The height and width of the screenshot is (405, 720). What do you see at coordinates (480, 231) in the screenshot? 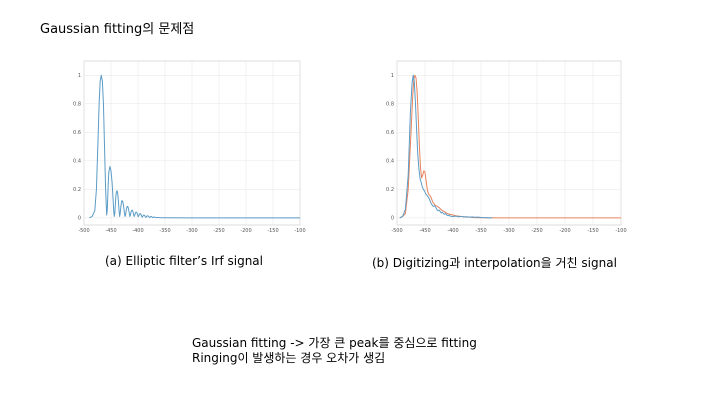
I see `chart-b-x-tick-label: -350` at bounding box center [480, 231].